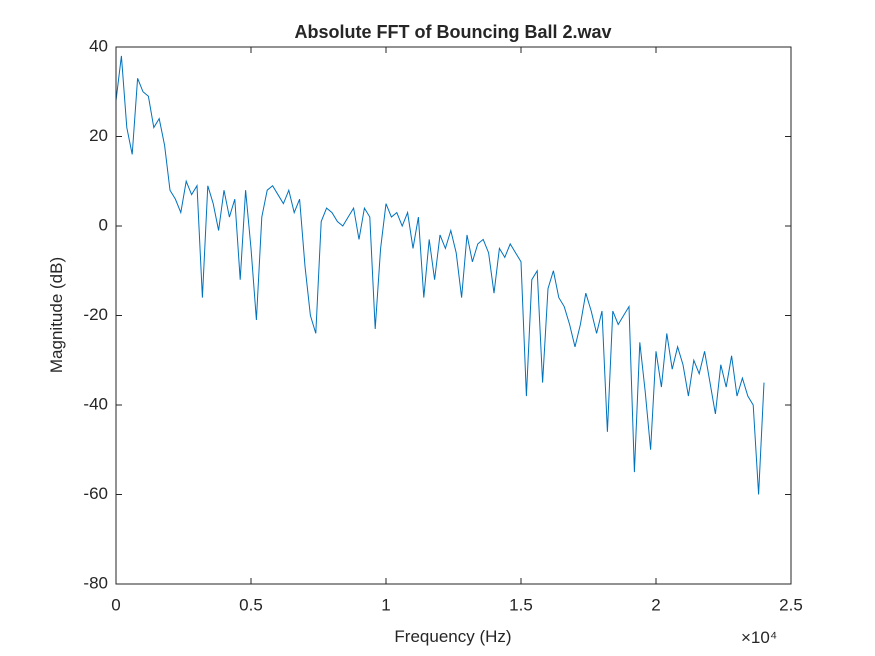 The width and height of the screenshot is (875, 656). I want to click on y-tick-label: -60, so click(95, 493).